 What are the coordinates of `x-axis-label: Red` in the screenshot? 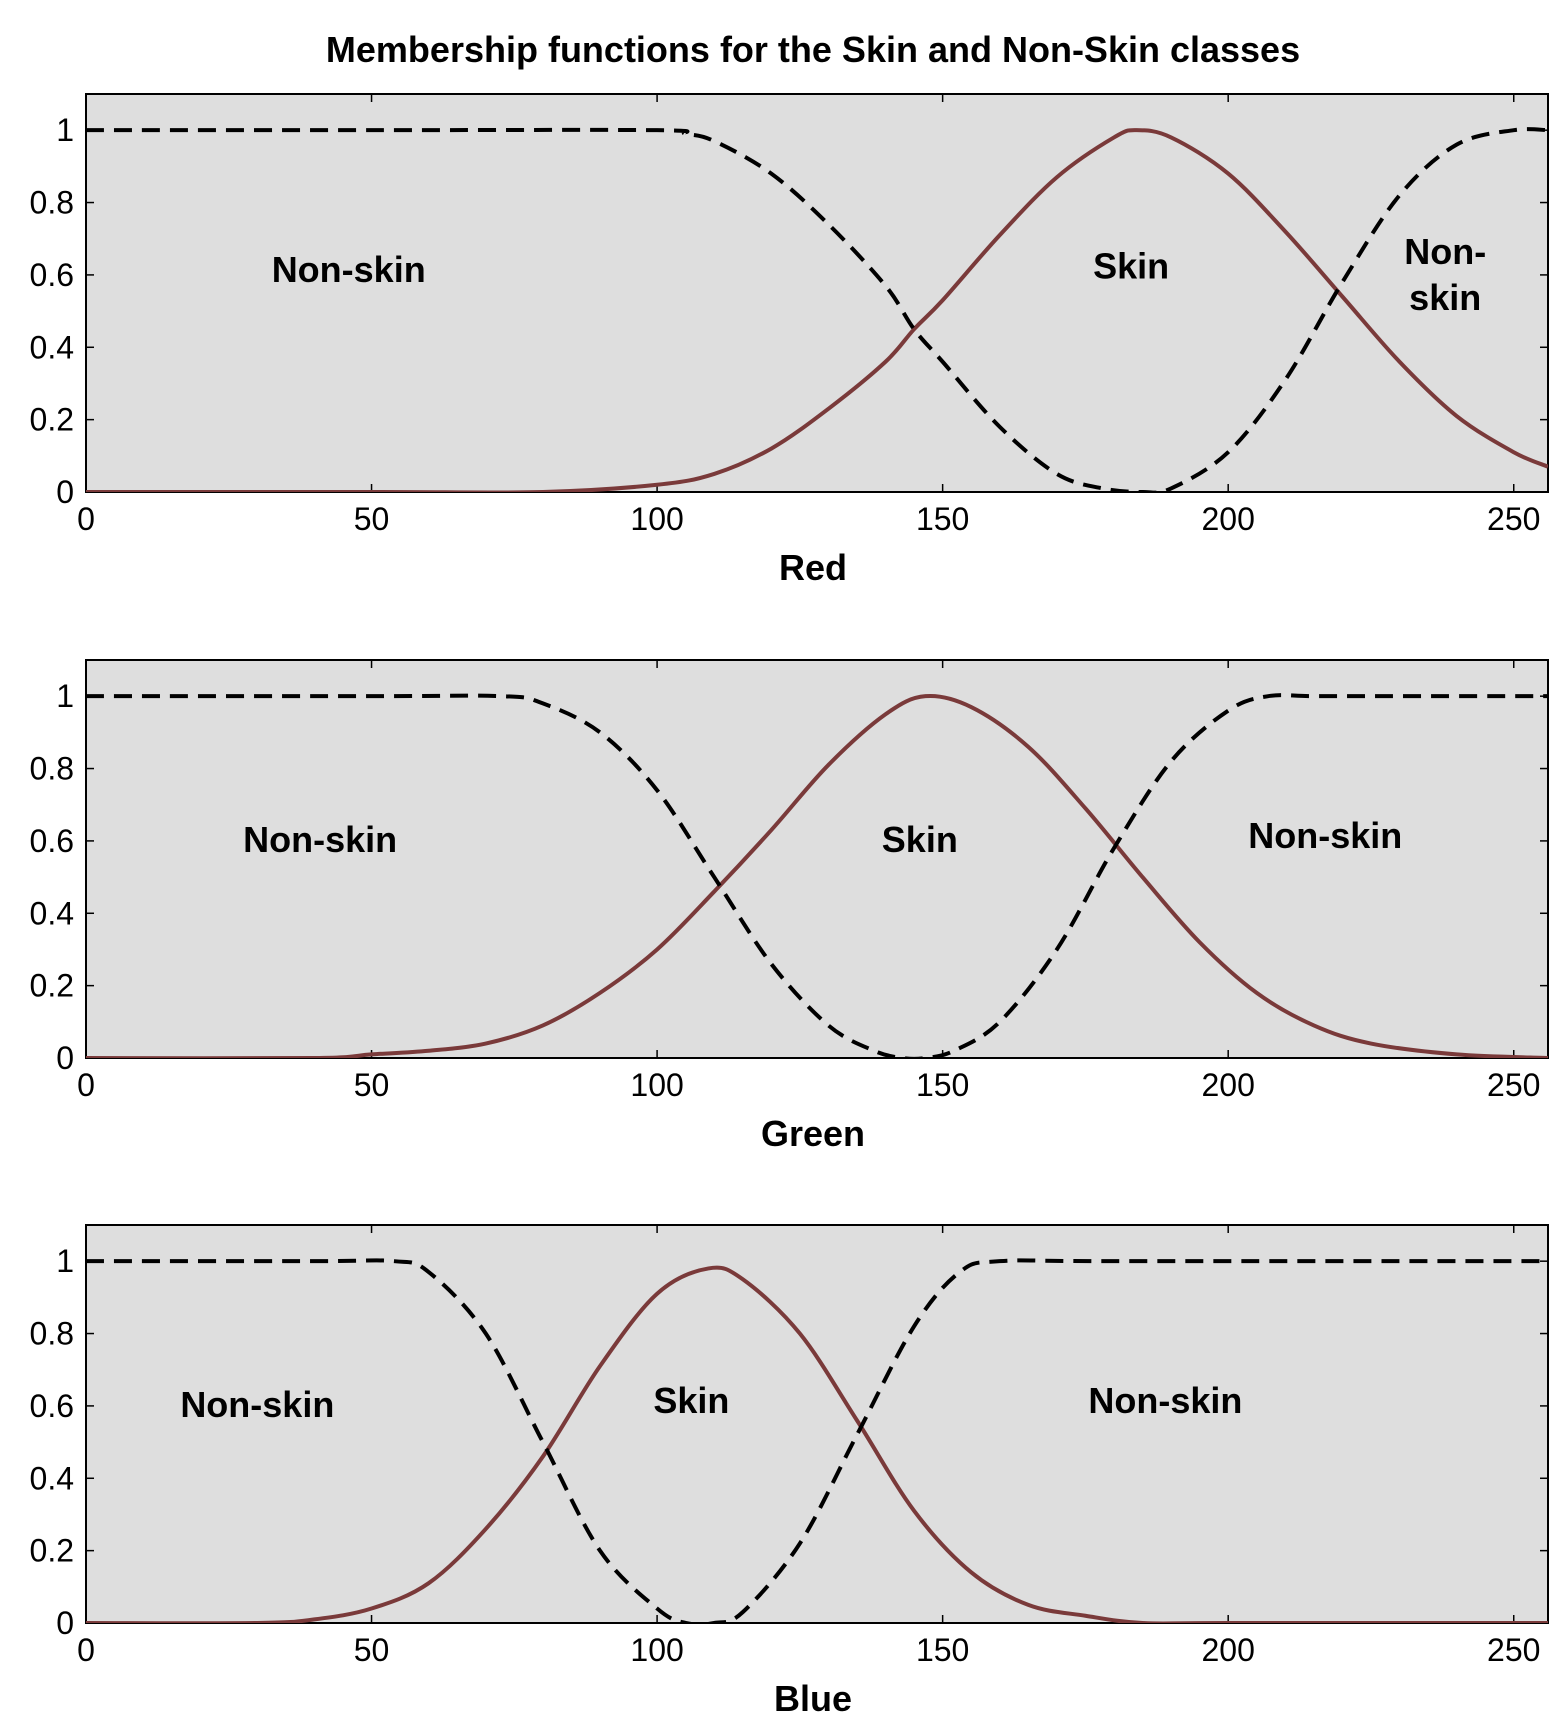 It's located at (813, 567).